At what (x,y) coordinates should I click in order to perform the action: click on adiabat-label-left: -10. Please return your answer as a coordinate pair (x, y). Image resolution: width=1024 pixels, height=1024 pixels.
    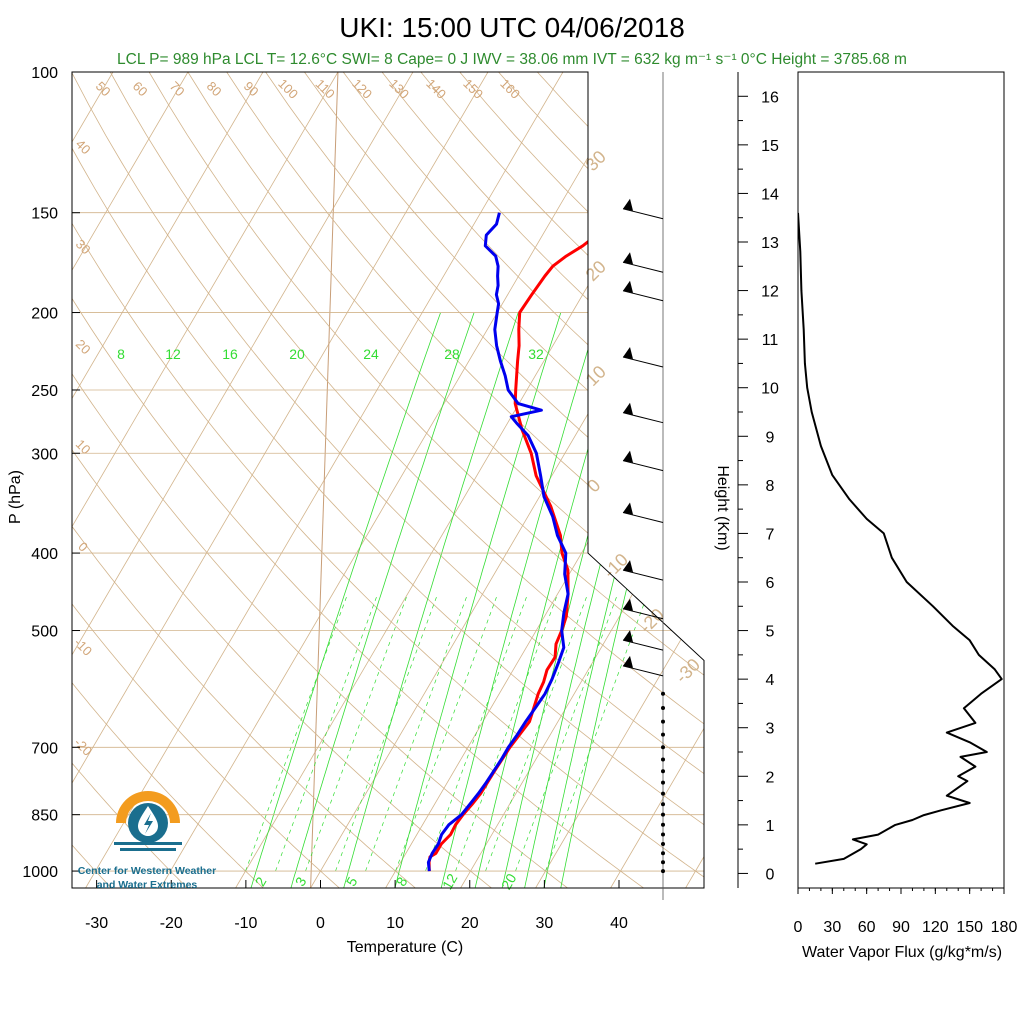
    Looking at the image, I should click on (83, 647).